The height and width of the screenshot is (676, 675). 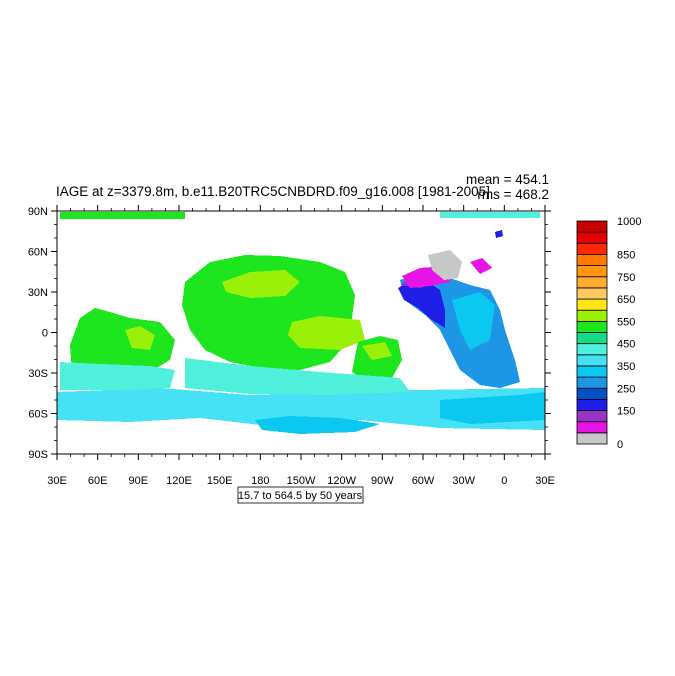 What do you see at coordinates (261, 284) in the screenshot?
I see `north-pacific-core` at bounding box center [261, 284].